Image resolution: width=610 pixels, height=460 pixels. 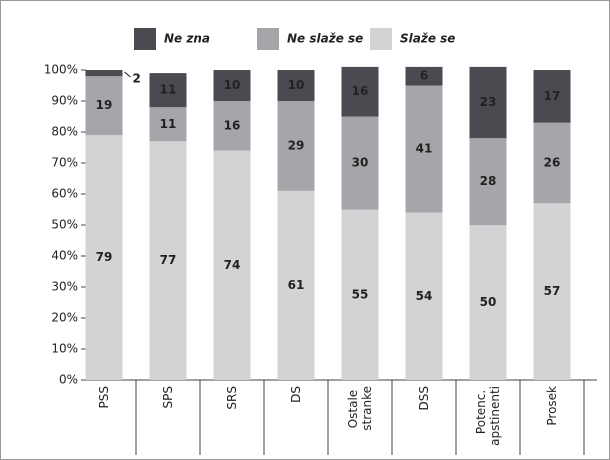 I want to click on x-tick-label: Potenc. apstinenti, so click(x=488, y=416).